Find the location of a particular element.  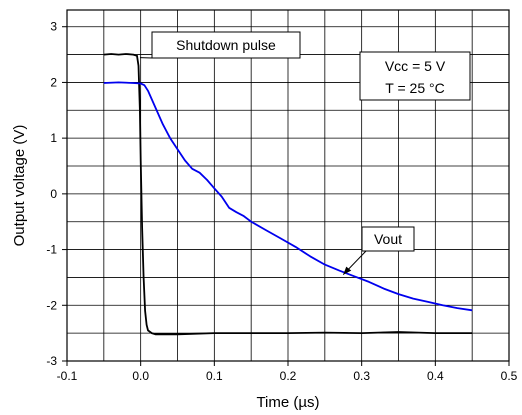

y-axis-title: Output voltage (V) is located at coordinates (19, 186).